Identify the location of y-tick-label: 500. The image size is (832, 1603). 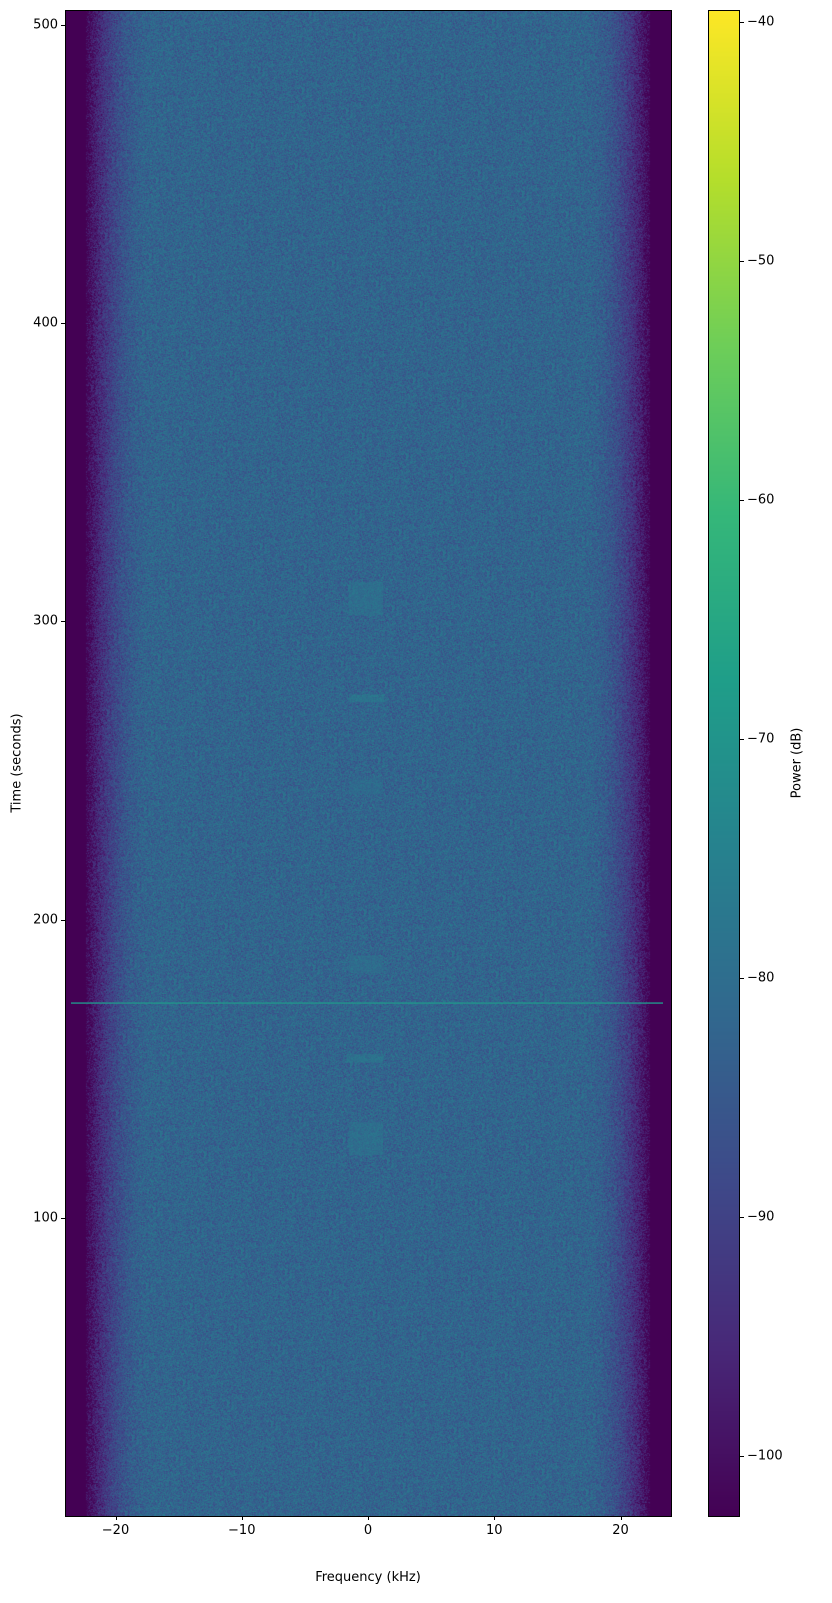
(45, 25).